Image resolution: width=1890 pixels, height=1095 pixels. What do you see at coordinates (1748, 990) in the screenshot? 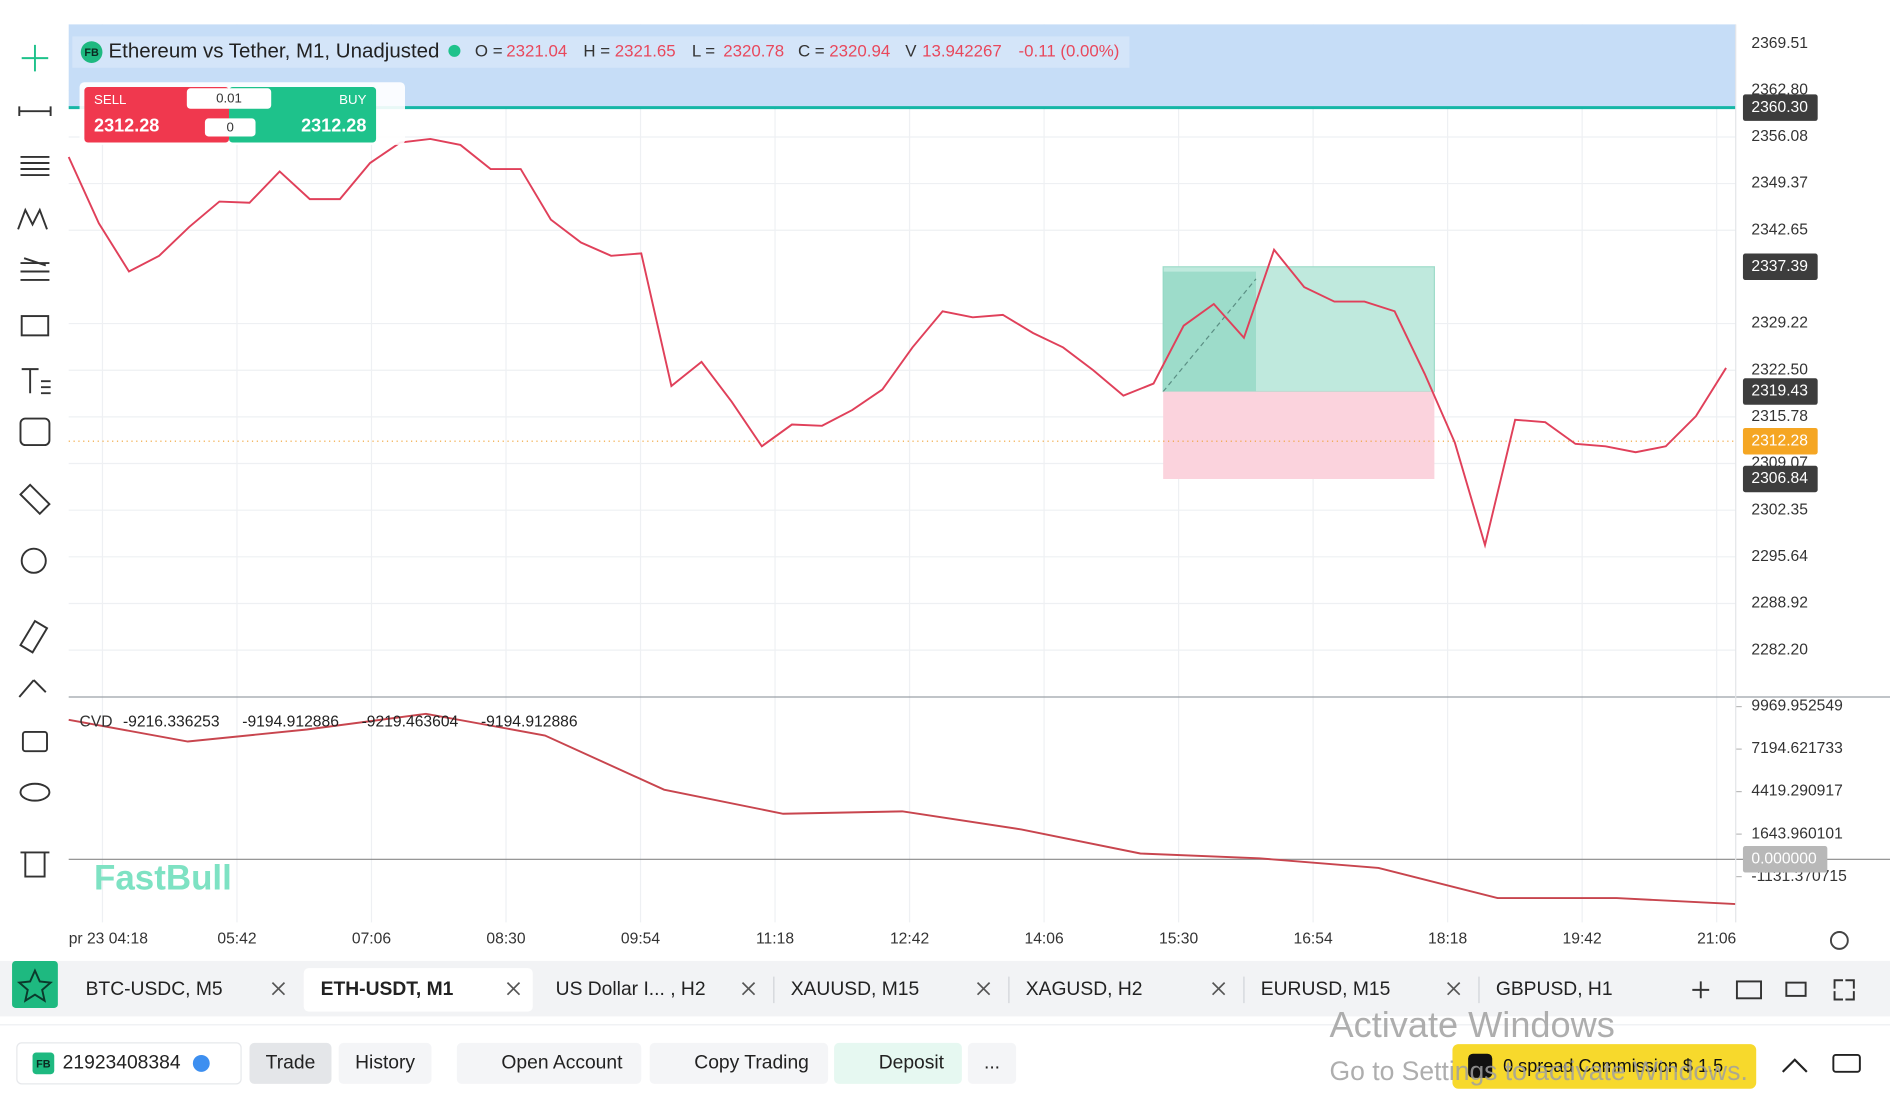
I see `layout-button` at bounding box center [1748, 990].